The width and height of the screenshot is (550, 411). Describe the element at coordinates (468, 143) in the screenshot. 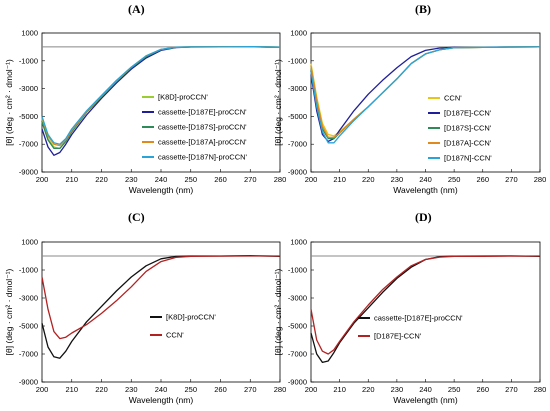

I see `legend-entry: [D187A]-CCN'` at that location.